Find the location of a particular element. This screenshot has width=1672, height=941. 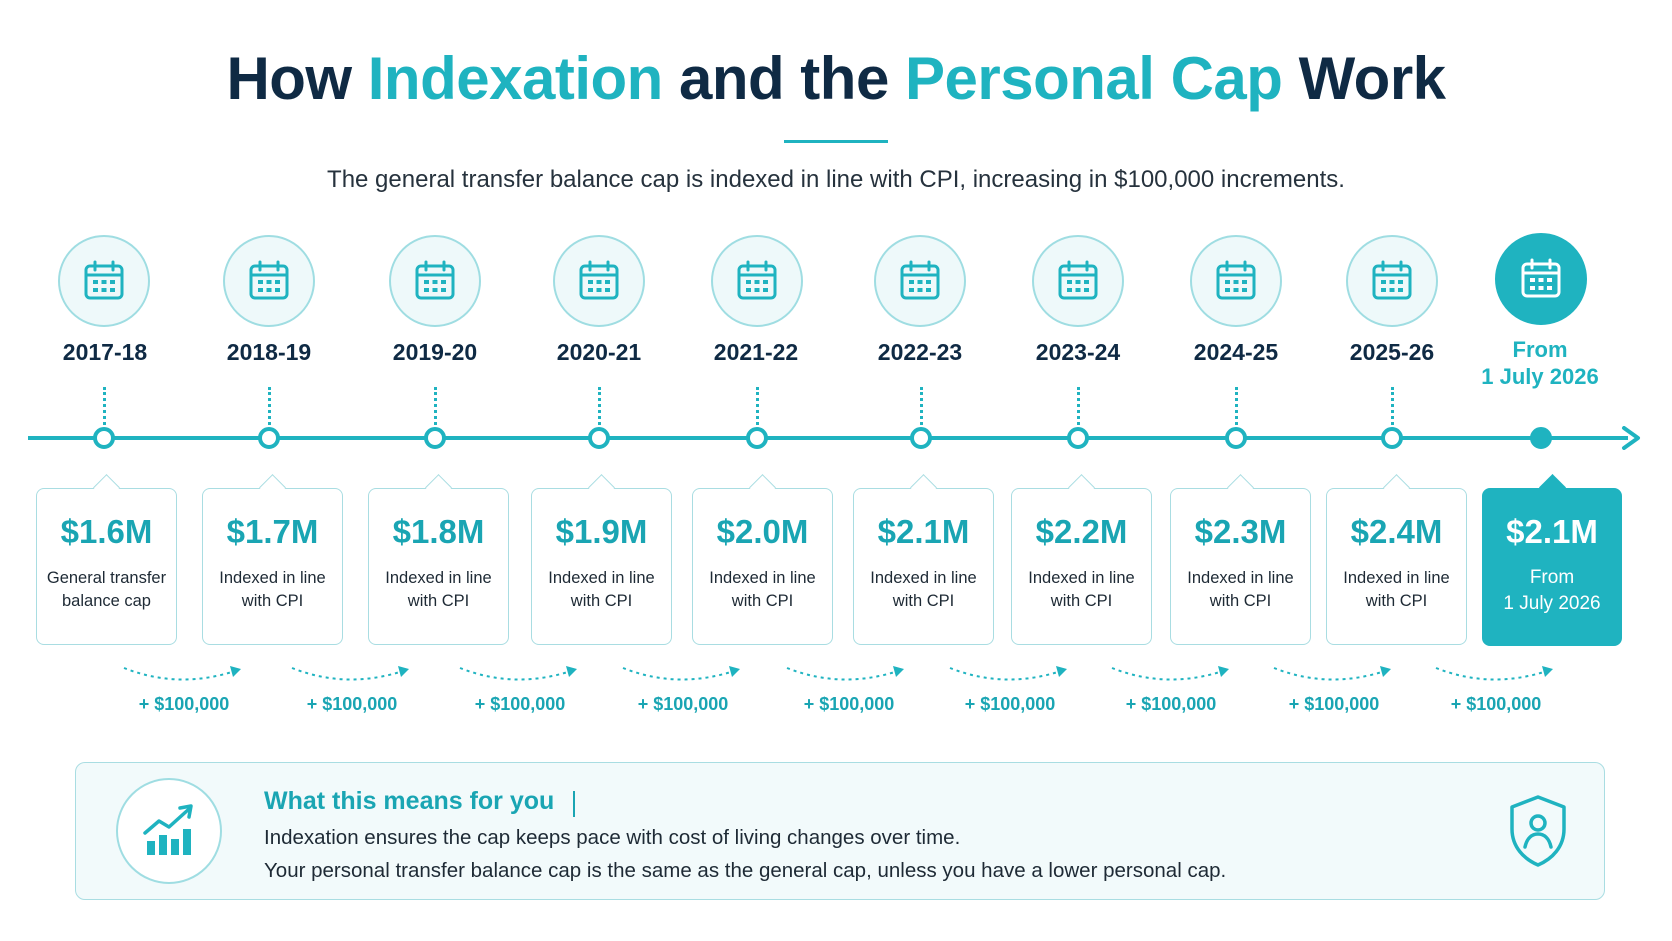

year-label: 2019-20 is located at coordinates (435, 352).